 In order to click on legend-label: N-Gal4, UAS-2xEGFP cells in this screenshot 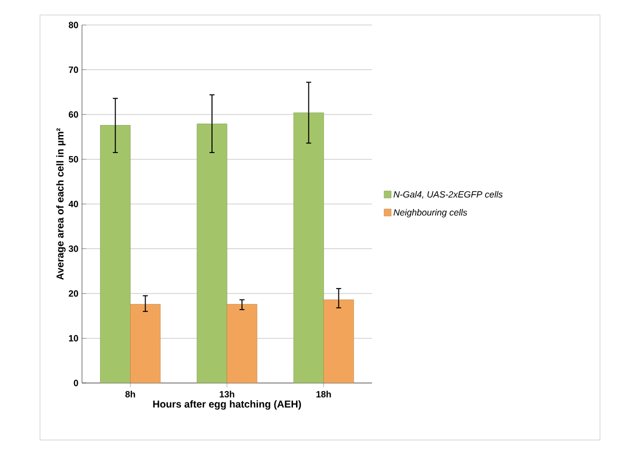, I will do `click(448, 194)`.